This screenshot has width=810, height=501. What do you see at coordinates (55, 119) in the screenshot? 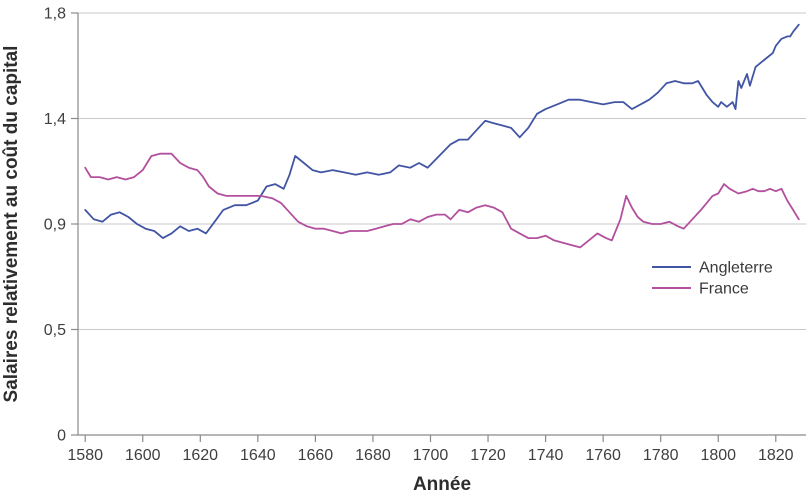
I see `y-tick-label: 1,4` at bounding box center [55, 119].